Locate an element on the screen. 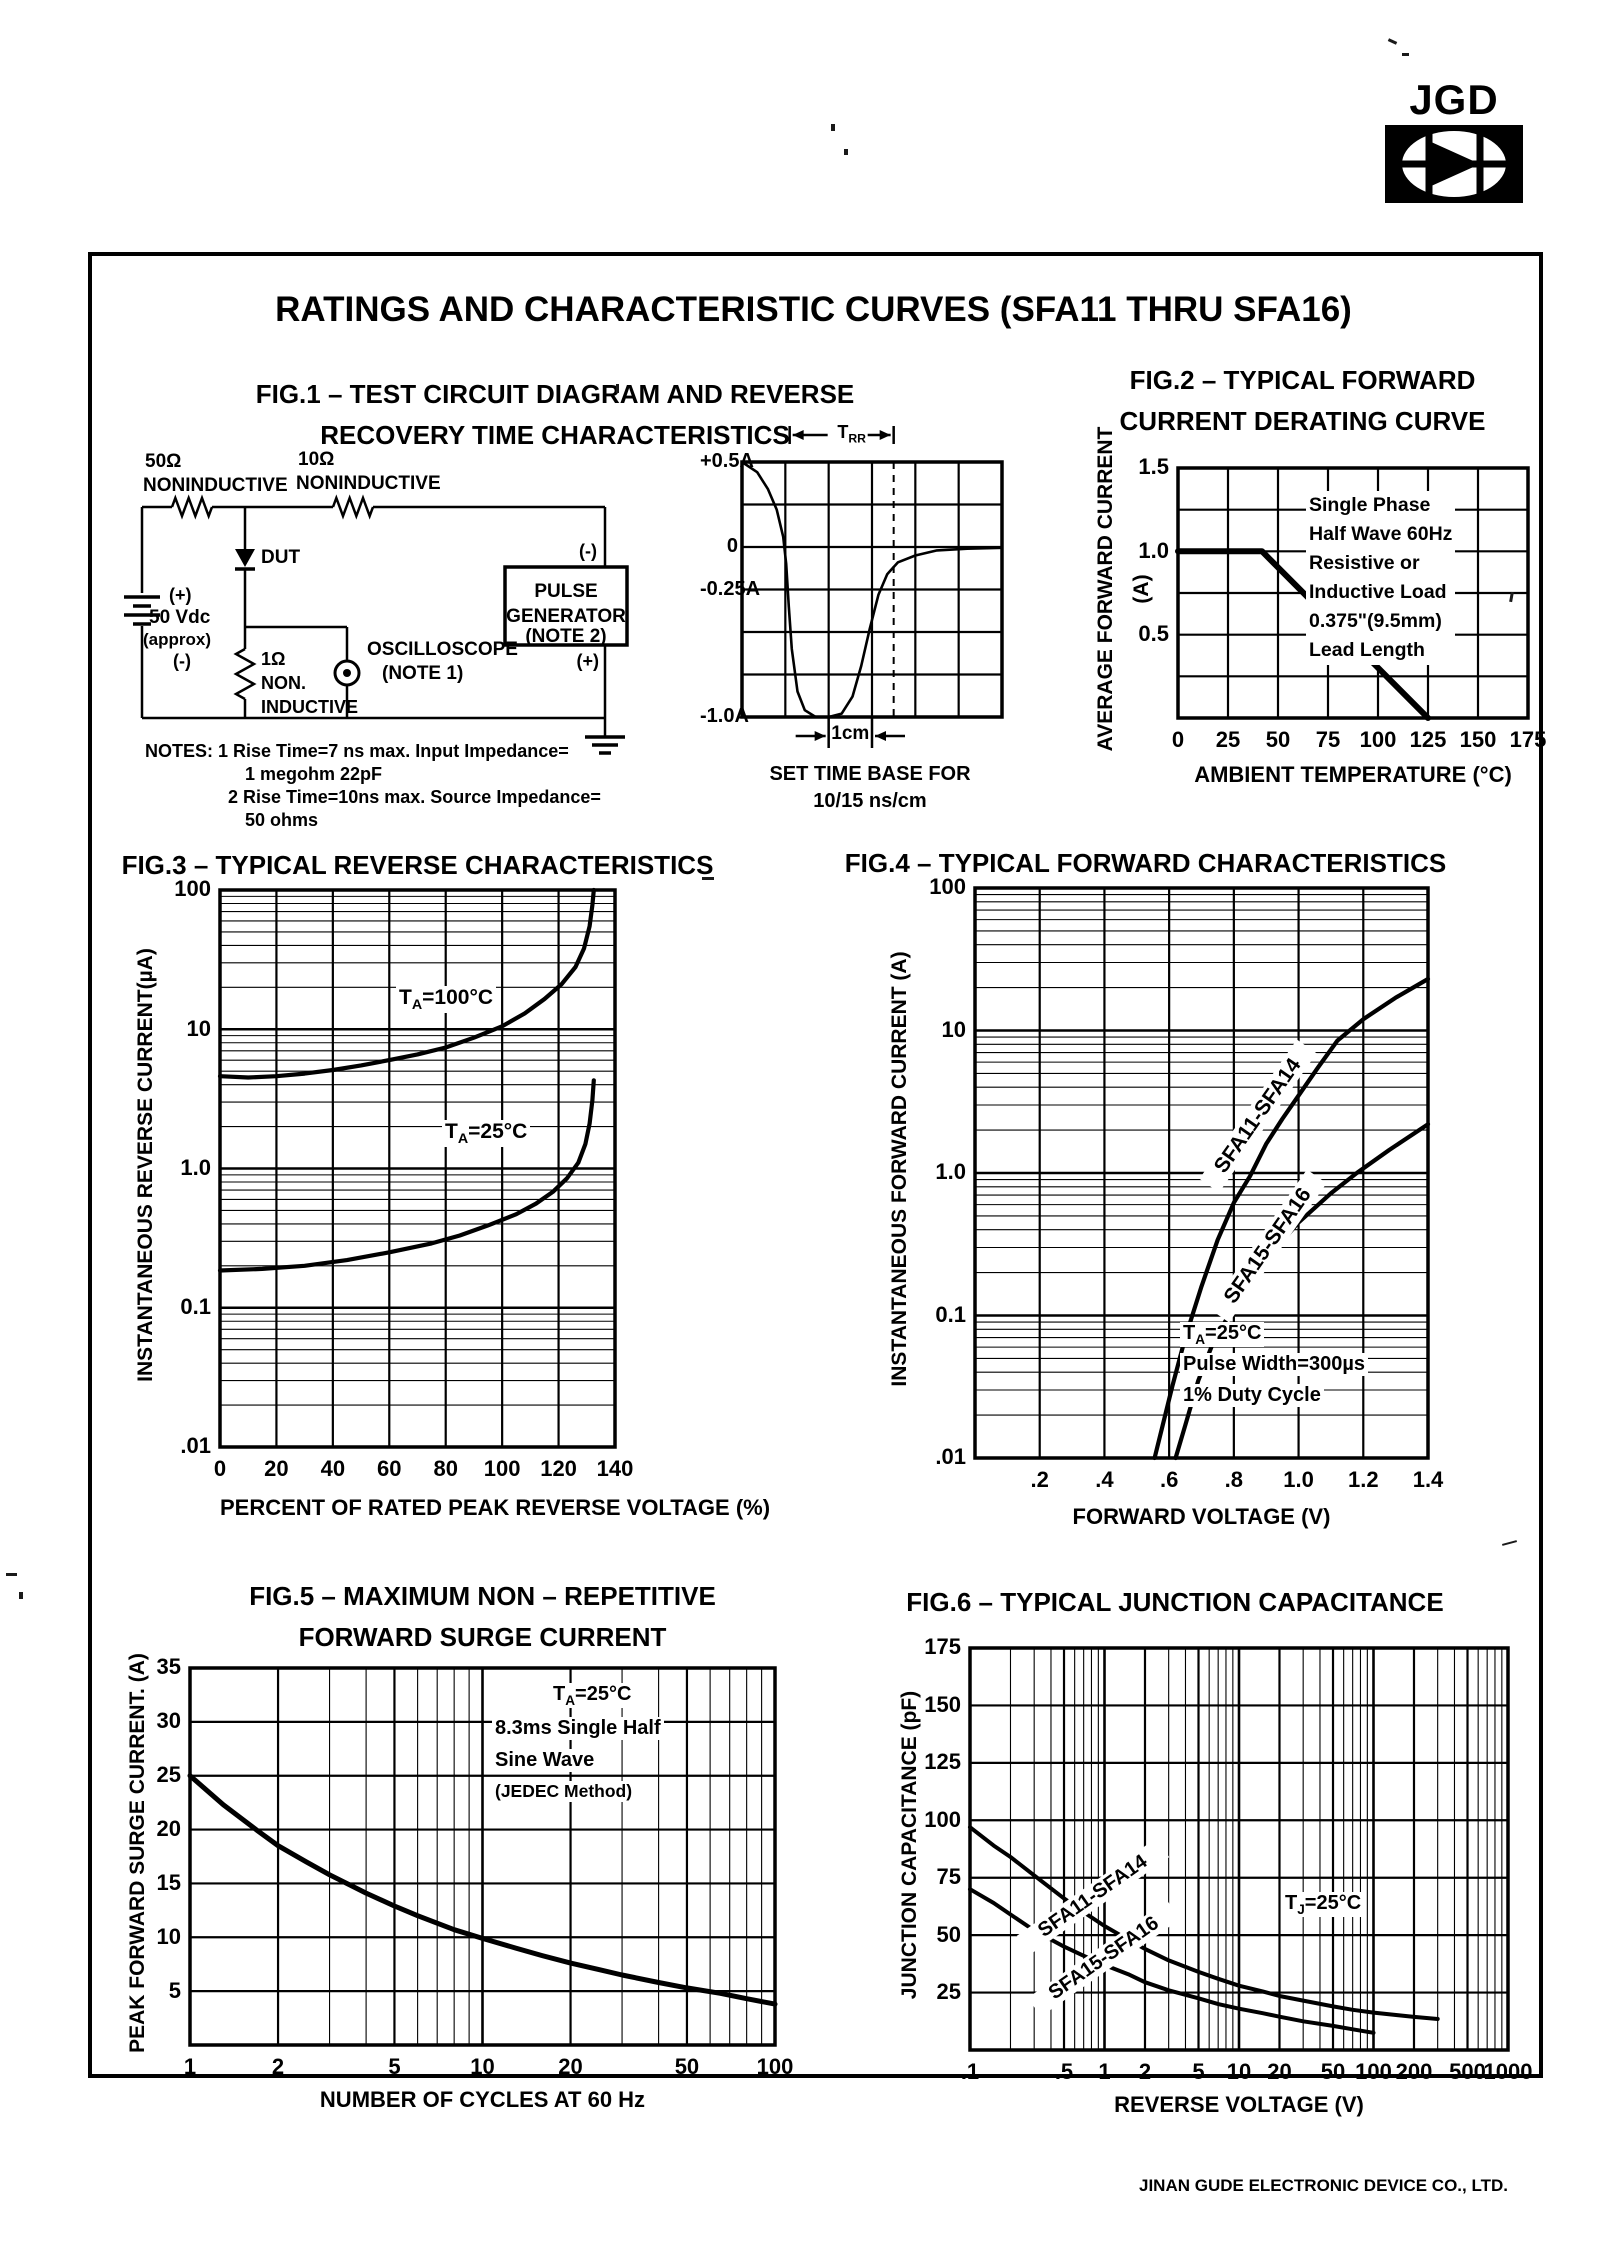 This screenshot has width=1622, height=2260. x-tick-label: .6 is located at coordinates (1169, 1479).